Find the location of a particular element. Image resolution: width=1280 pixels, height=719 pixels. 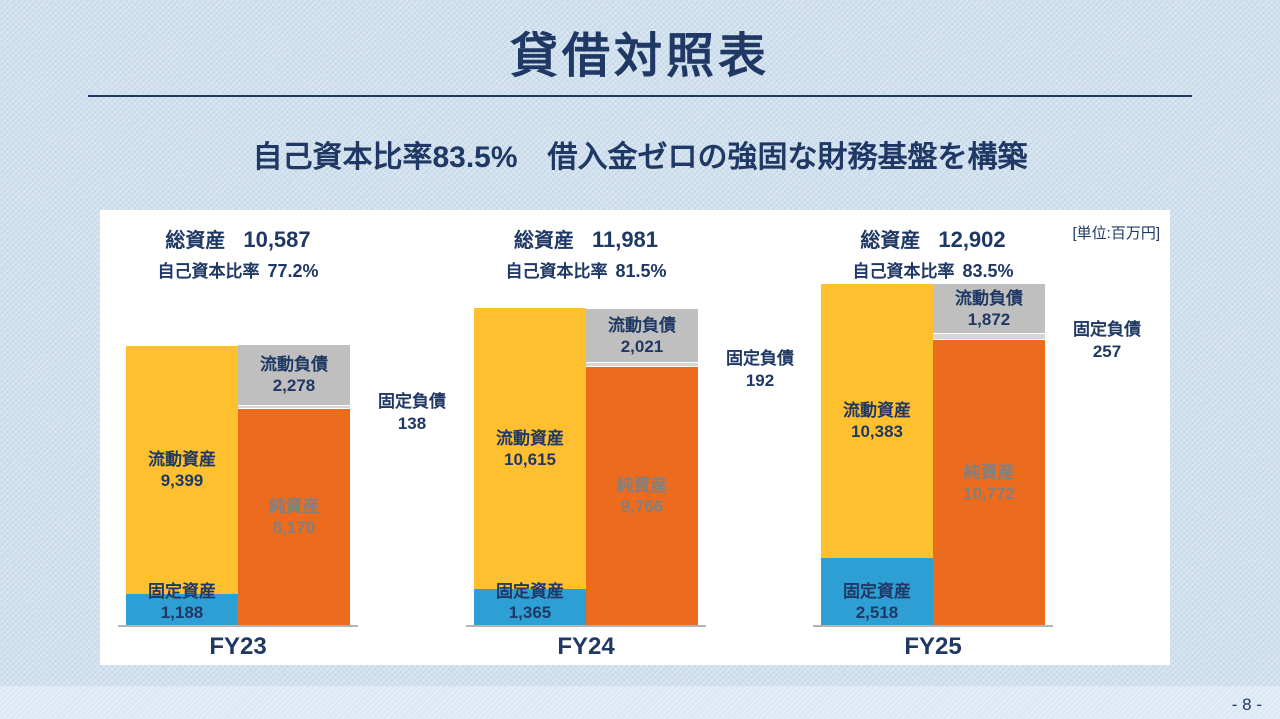

liabilities-bar: 流動負債 1,872 純資産 10,772 is located at coordinates (989, 454).